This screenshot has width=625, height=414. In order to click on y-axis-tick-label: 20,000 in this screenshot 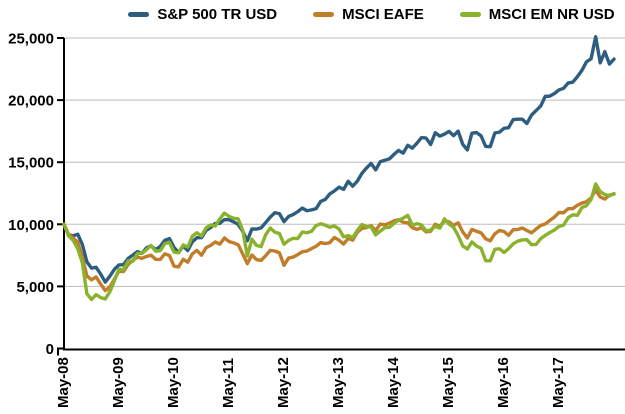, I will do `click(31, 101)`.